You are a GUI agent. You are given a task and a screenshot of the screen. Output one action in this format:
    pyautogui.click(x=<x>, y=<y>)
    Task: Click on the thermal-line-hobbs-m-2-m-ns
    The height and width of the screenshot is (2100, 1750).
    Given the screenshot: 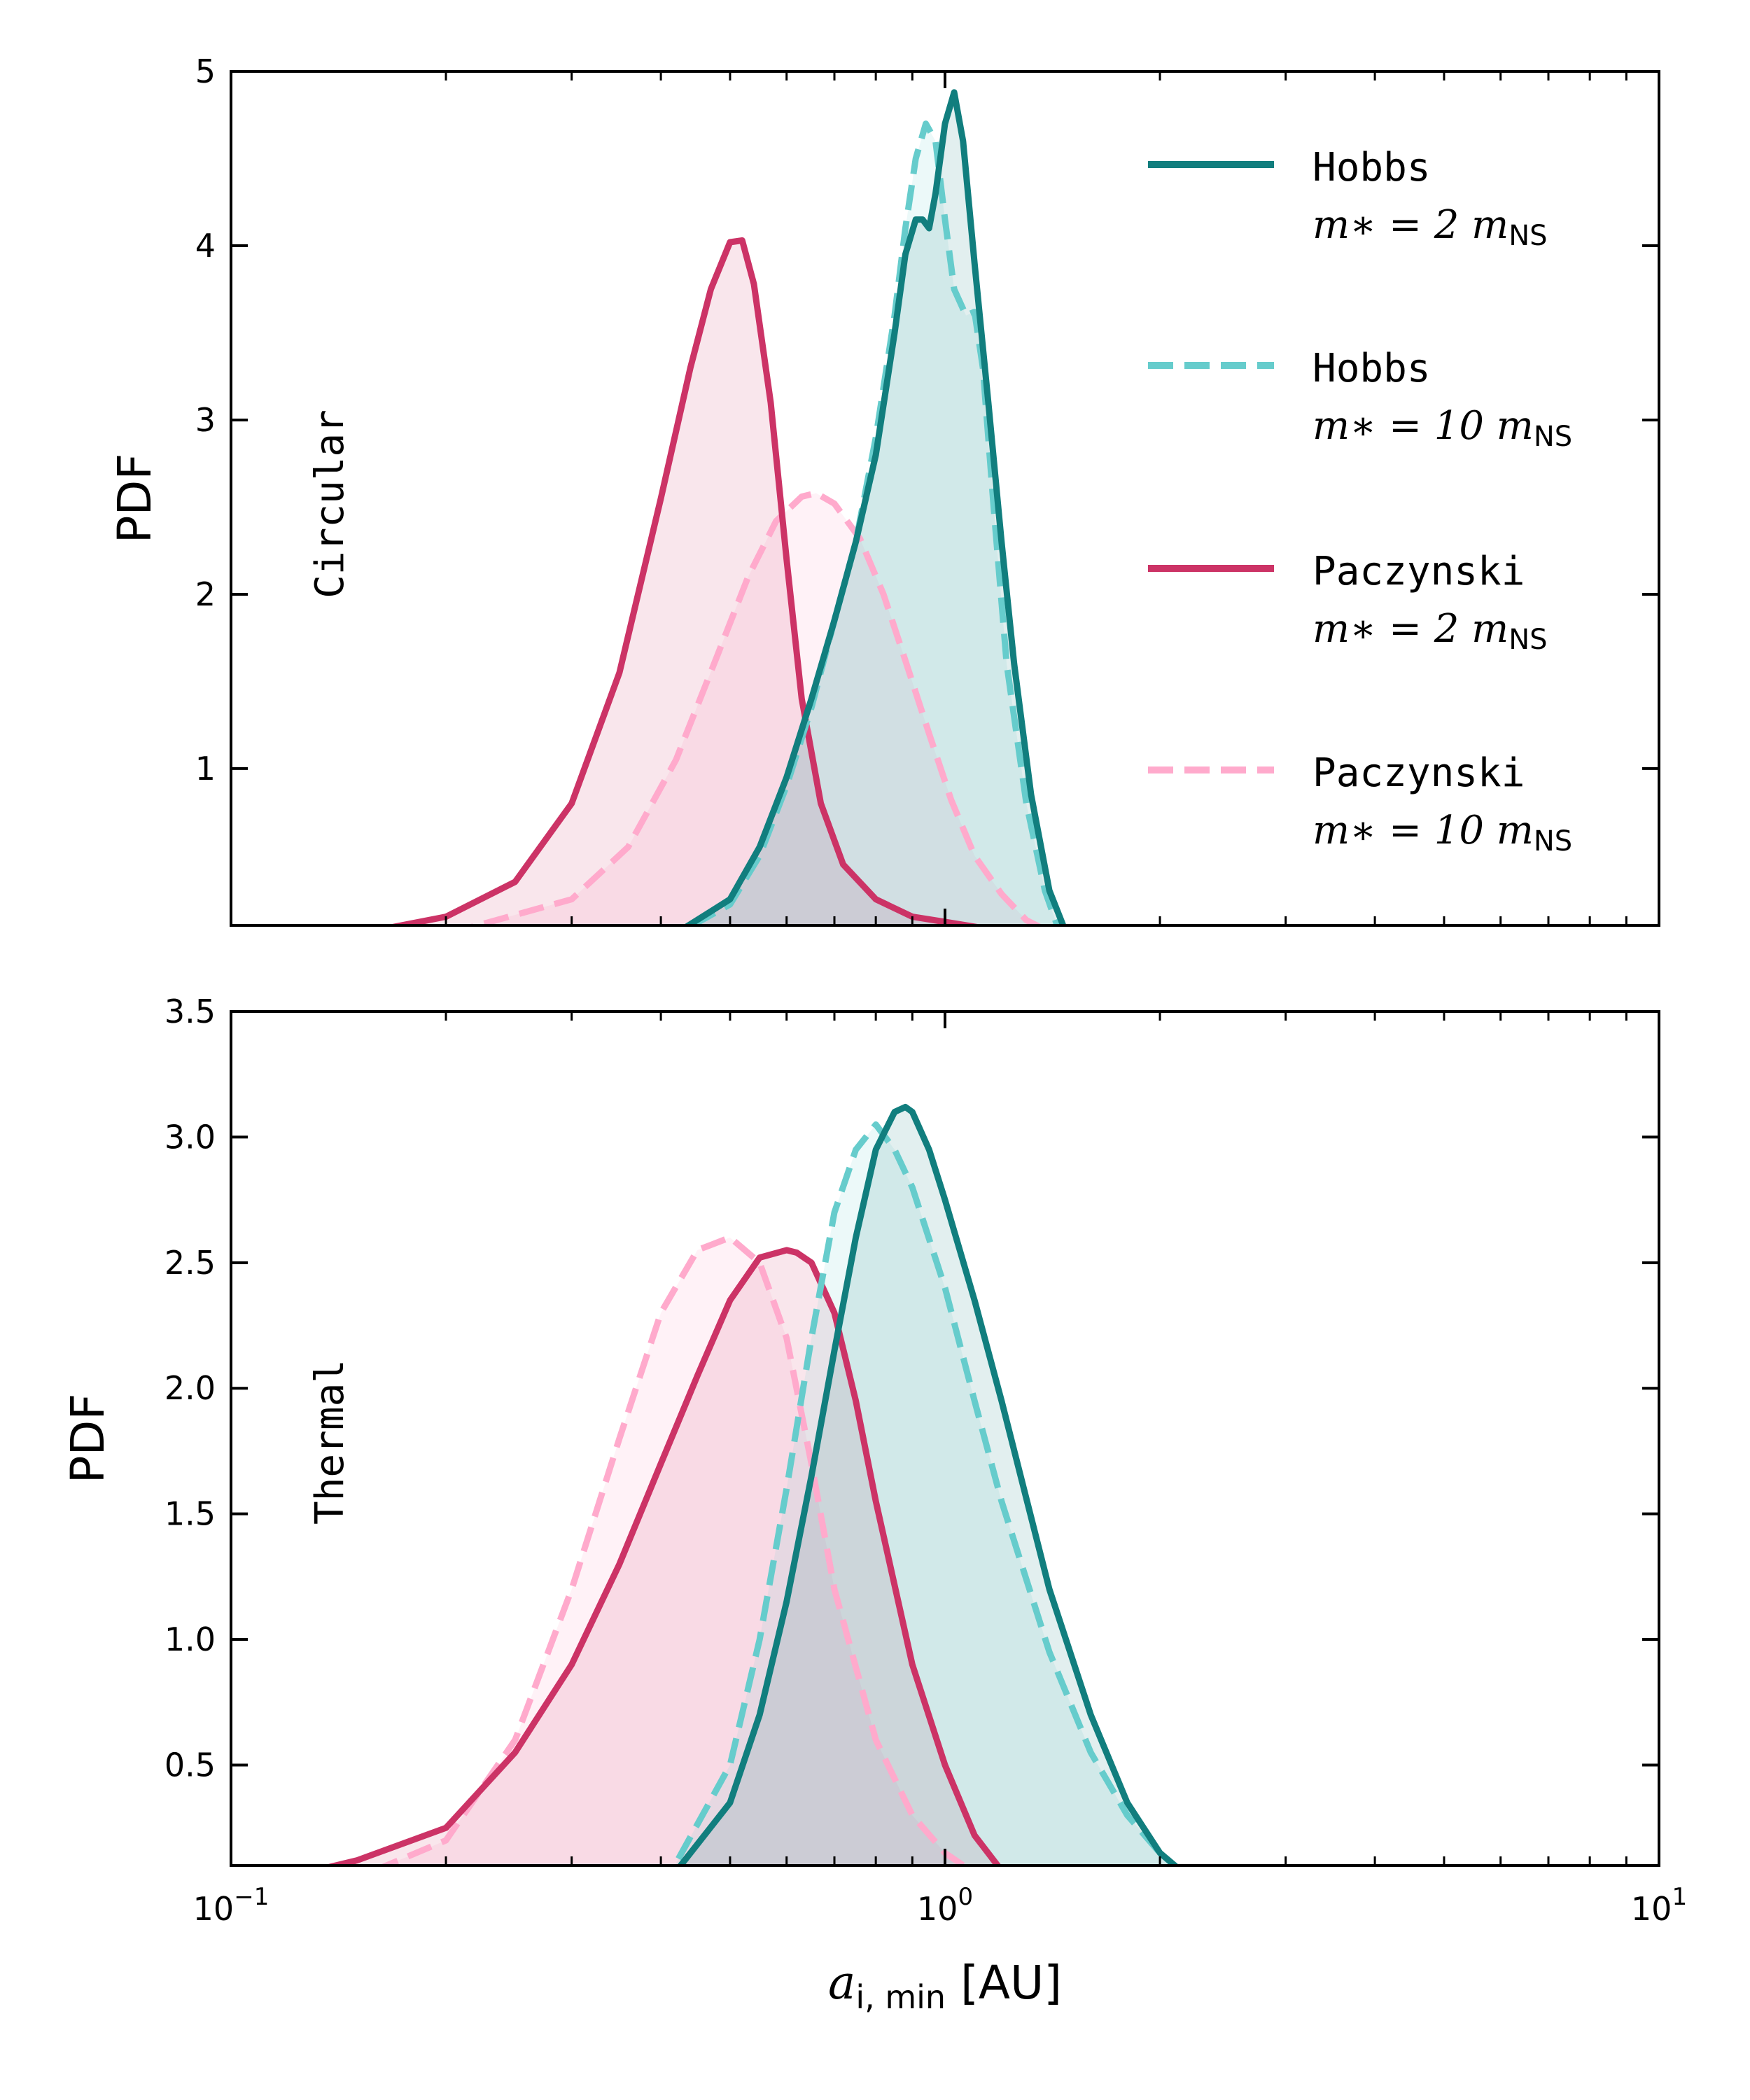 What is the action you would take?
    pyautogui.click(x=928, y=1484)
    